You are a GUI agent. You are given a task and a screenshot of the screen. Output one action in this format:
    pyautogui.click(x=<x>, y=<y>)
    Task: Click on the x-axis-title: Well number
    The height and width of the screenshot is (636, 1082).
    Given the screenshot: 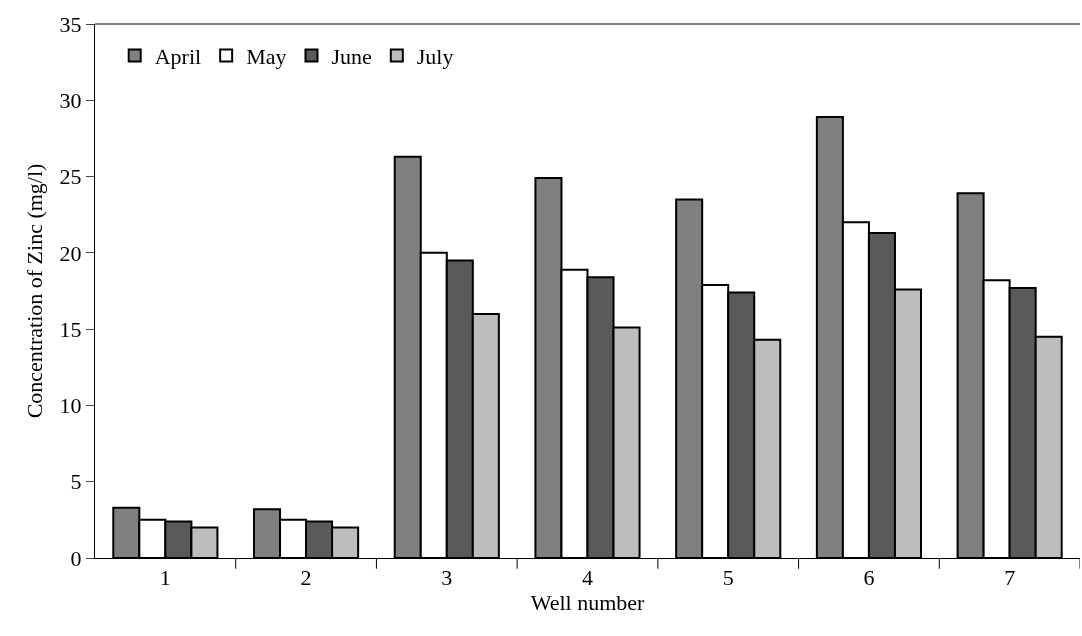 What is the action you would take?
    pyautogui.click(x=588, y=603)
    